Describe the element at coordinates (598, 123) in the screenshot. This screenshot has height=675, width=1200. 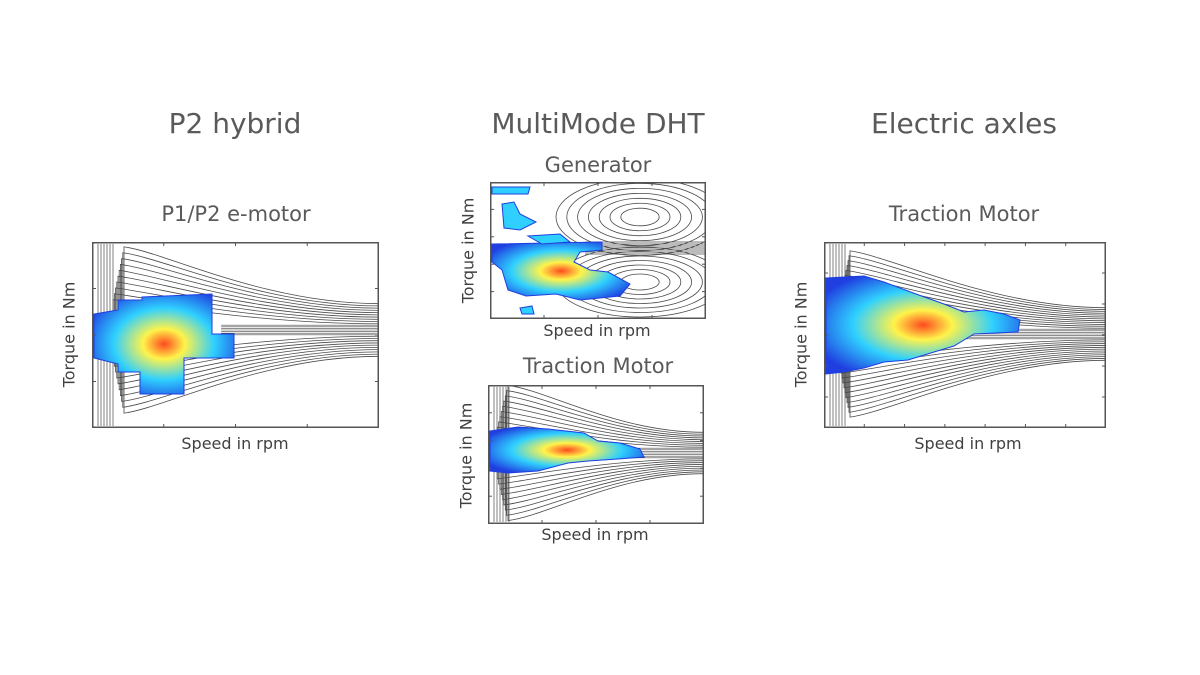
I see `group-title-multimode-dht: MultiMode DHT` at that location.